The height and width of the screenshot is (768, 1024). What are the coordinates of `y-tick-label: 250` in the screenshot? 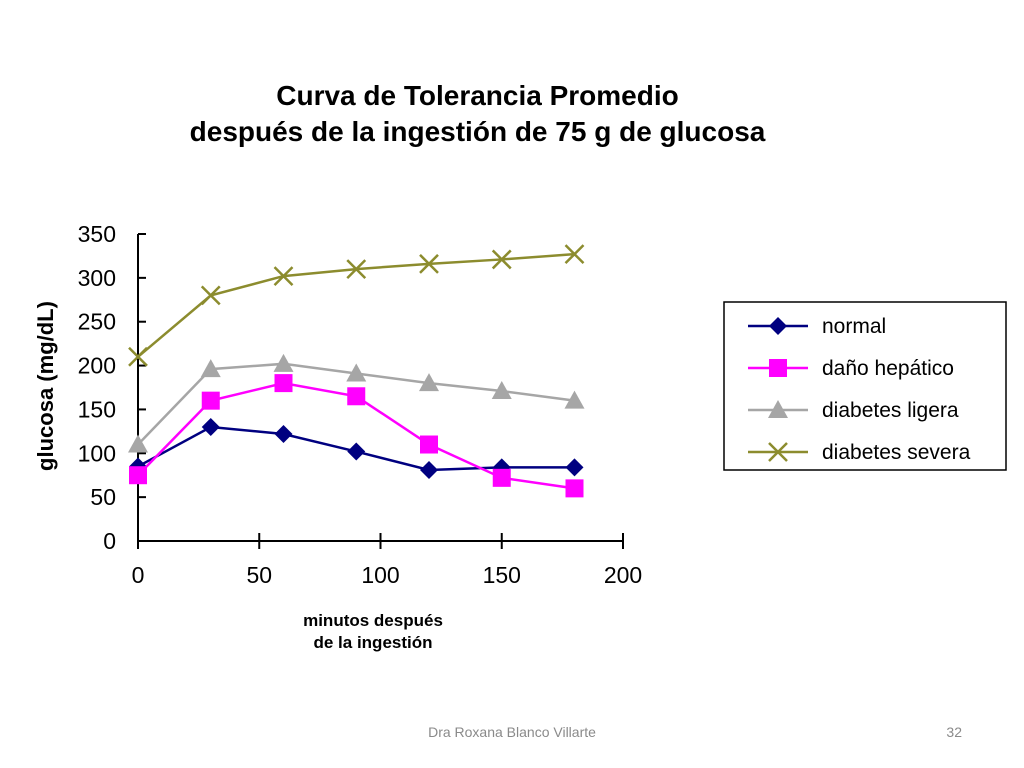 It's located at (97, 322).